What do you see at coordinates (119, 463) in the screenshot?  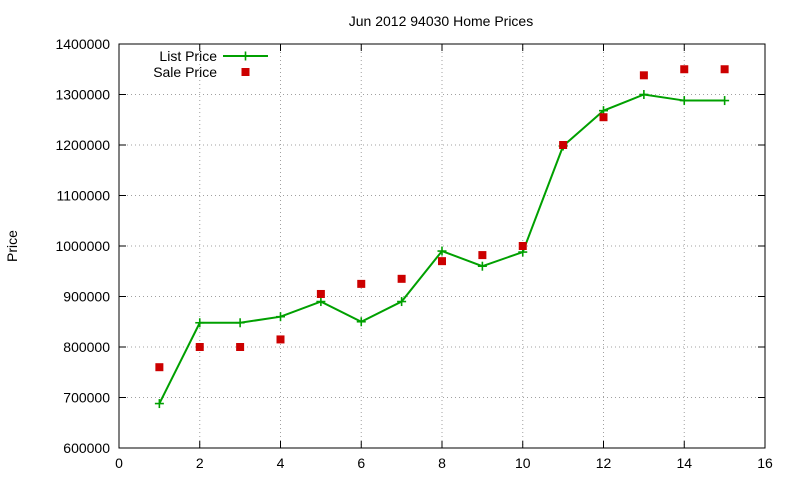 I see `x-tick-label: 0` at bounding box center [119, 463].